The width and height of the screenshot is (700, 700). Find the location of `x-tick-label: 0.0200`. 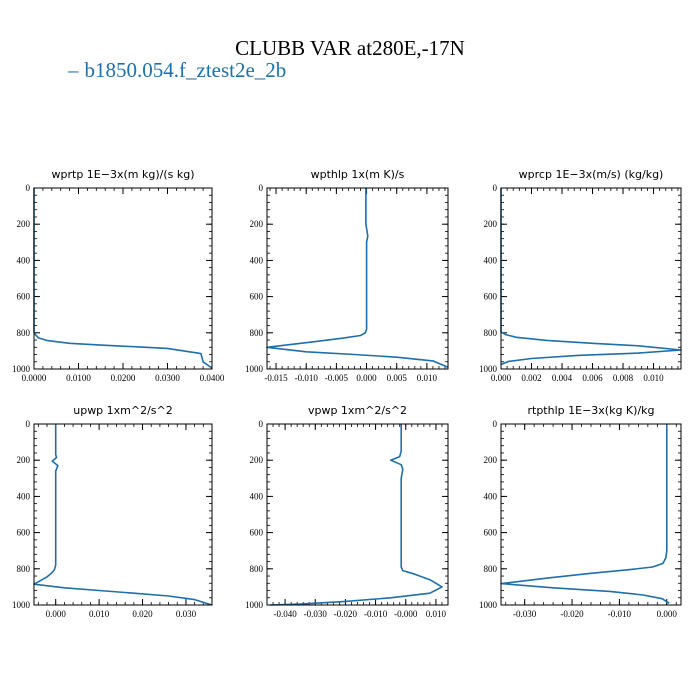

x-tick-label: 0.0200 is located at coordinates (123, 378).